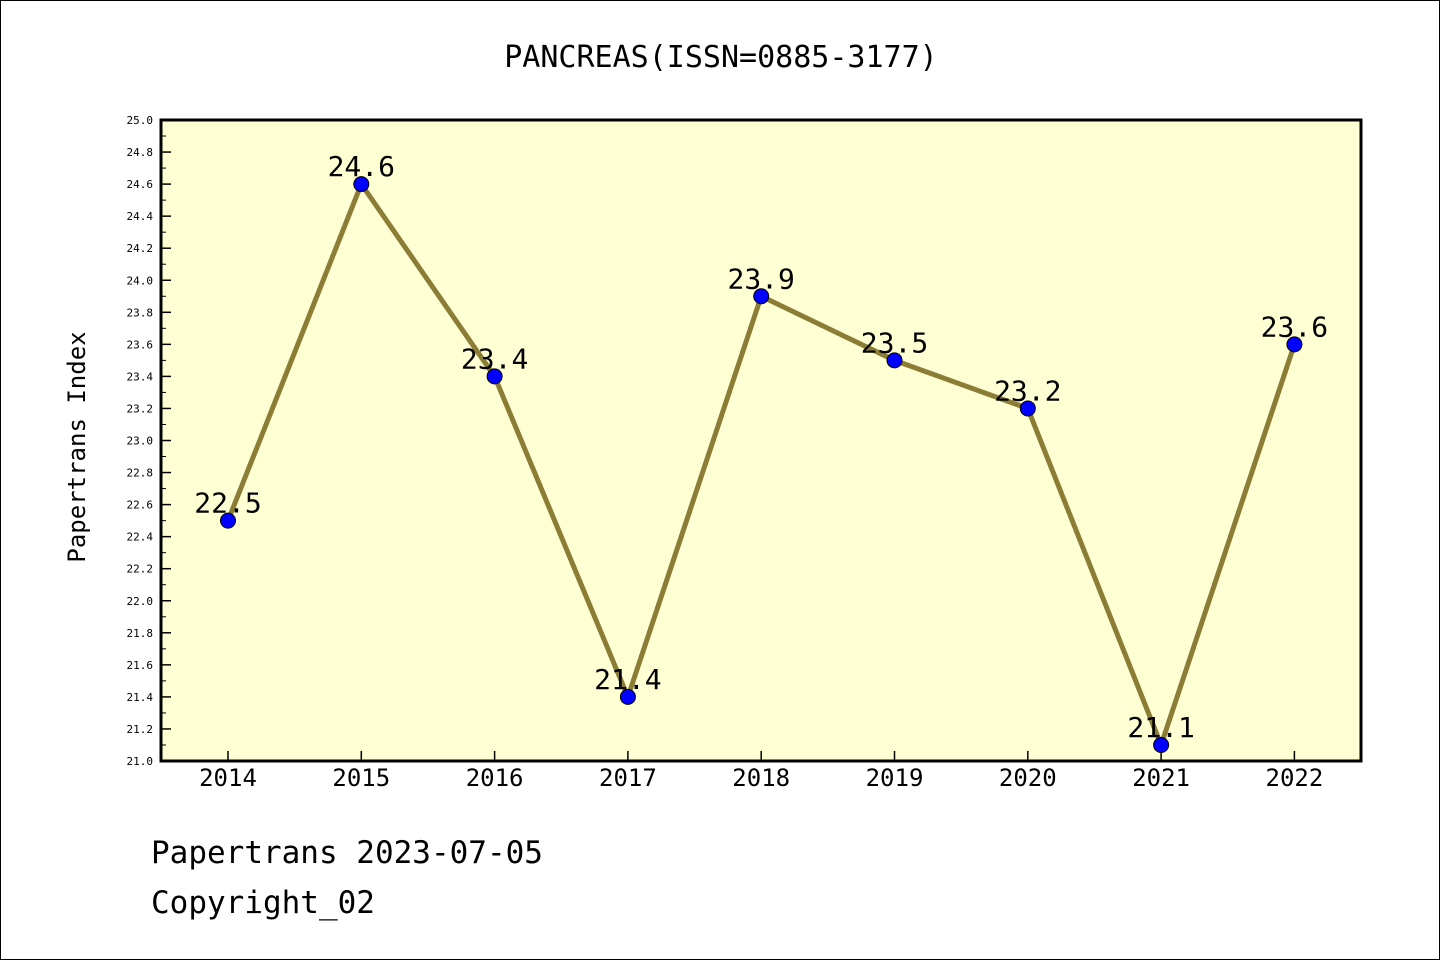 The height and width of the screenshot is (963, 1440). What do you see at coordinates (1027, 390) in the screenshot?
I see `data-label: 23.2` at bounding box center [1027, 390].